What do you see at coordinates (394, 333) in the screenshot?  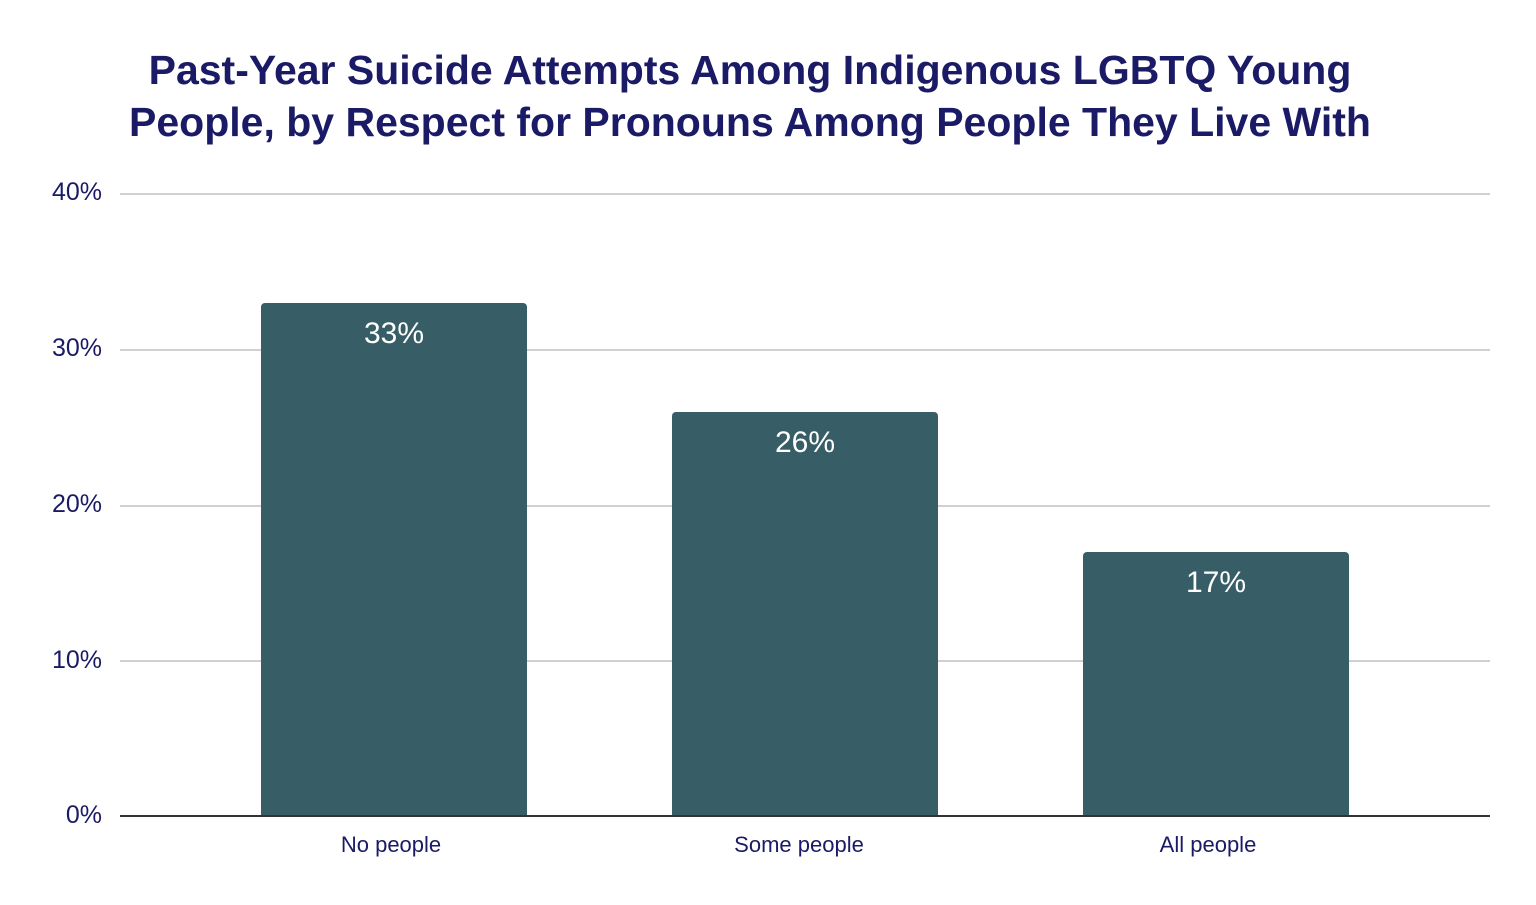 I see `bar-value-label: 33%` at bounding box center [394, 333].